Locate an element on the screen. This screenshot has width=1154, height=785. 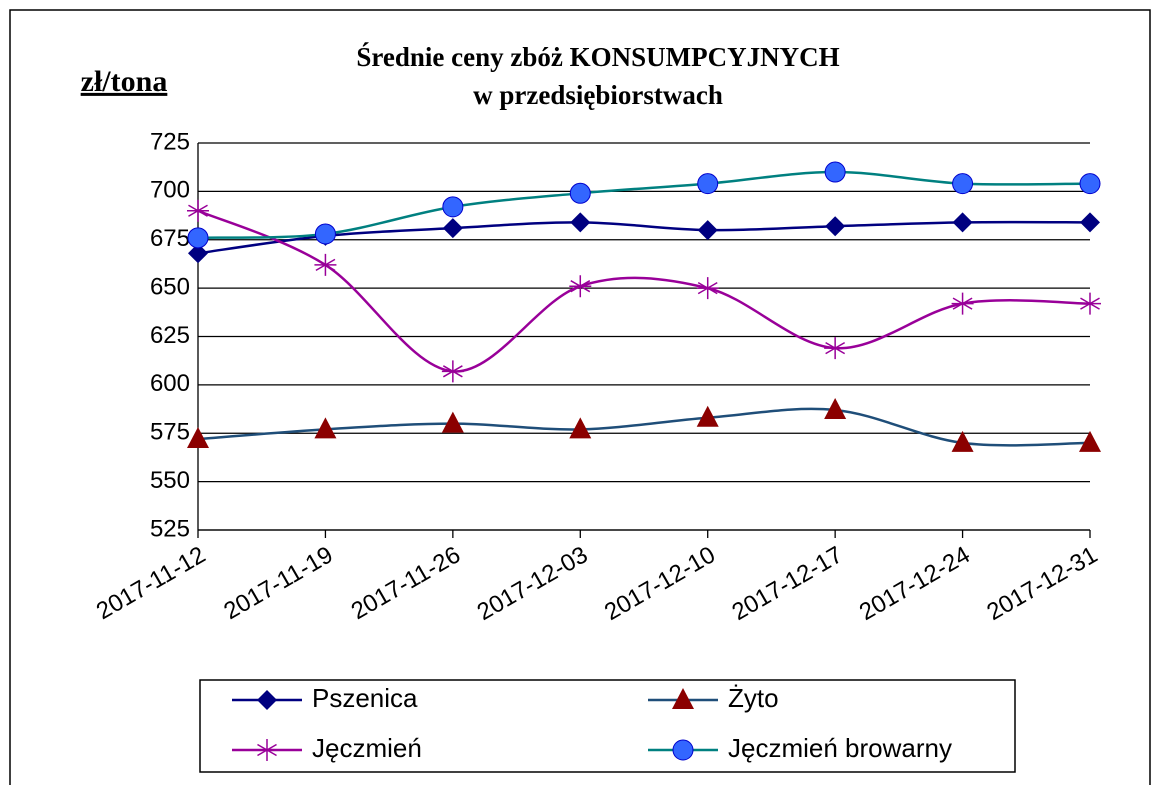
chart-subtitle: w przedsiębiorstwach is located at coordinates (598, 95).